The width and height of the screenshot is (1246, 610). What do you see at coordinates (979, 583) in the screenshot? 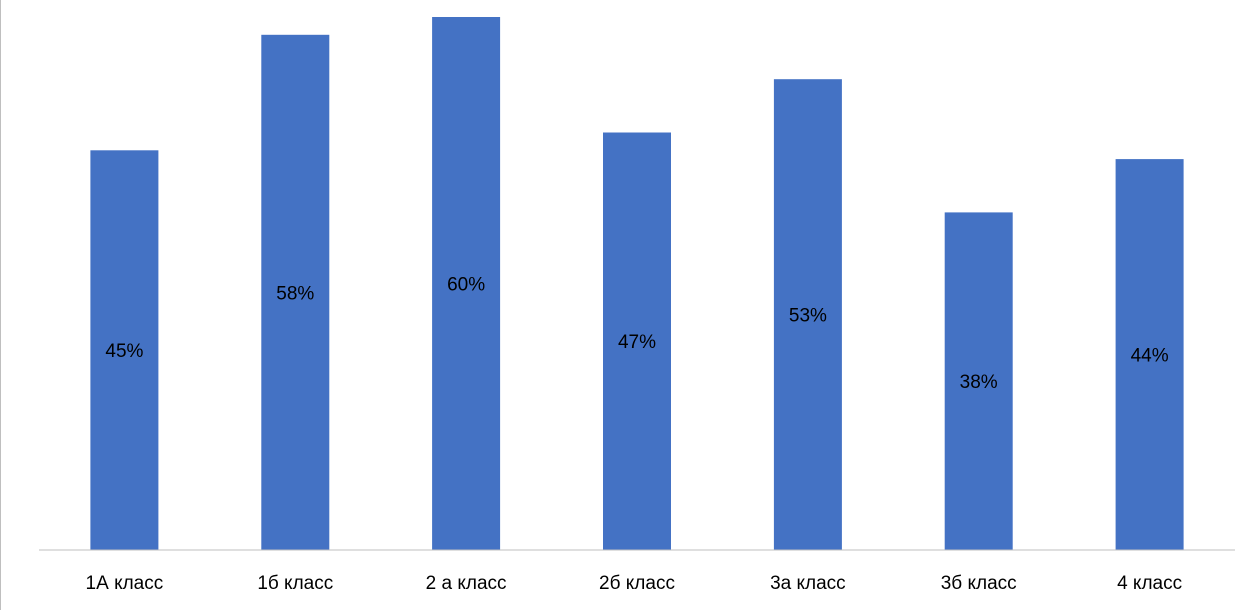
I see `x-tick-label-6: 3б класс` at bounding box center [979, 583].